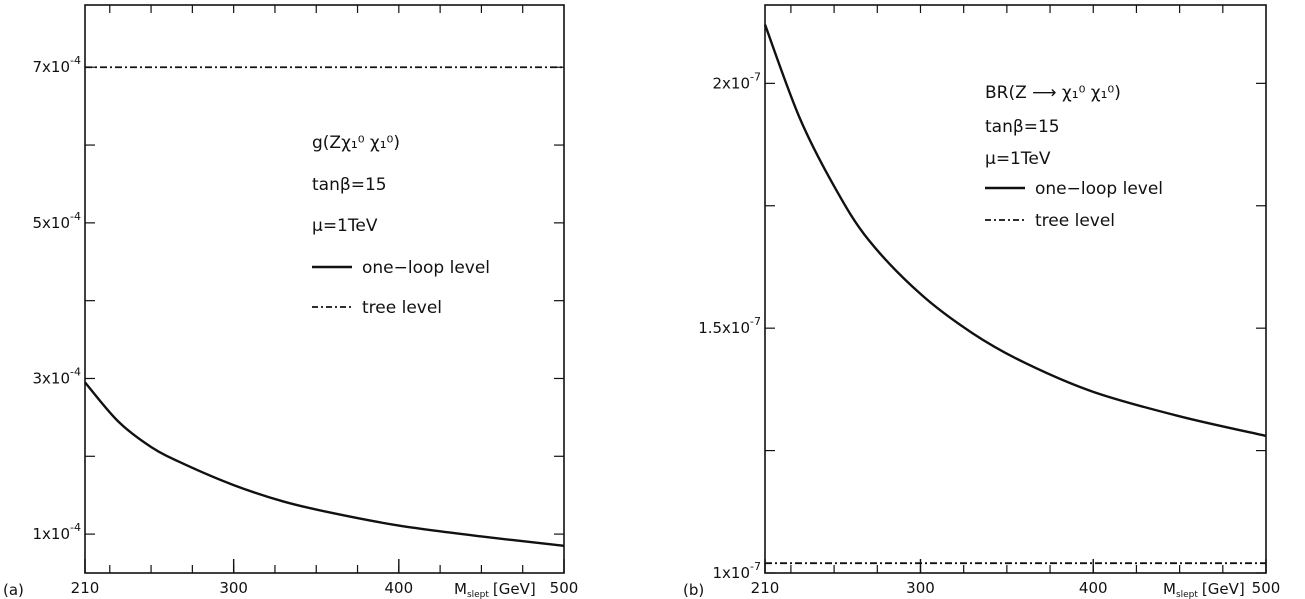  Describe the element at coordinates (1204, 589) in the screenshot. I see `x-axis-title-b: Mslept [GeV]` at that location.